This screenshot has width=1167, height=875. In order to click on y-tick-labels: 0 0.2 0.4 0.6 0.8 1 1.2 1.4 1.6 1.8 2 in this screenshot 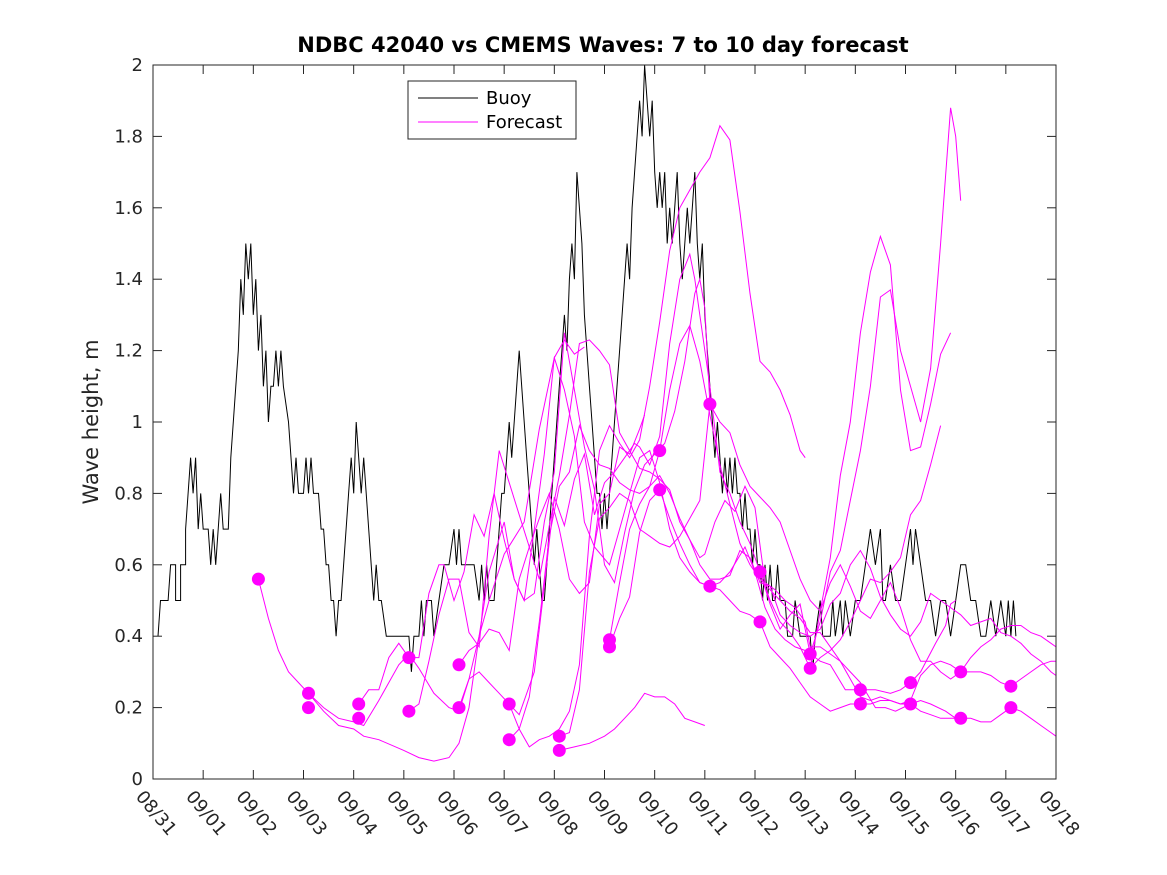, I will do `click(128, 422)`.